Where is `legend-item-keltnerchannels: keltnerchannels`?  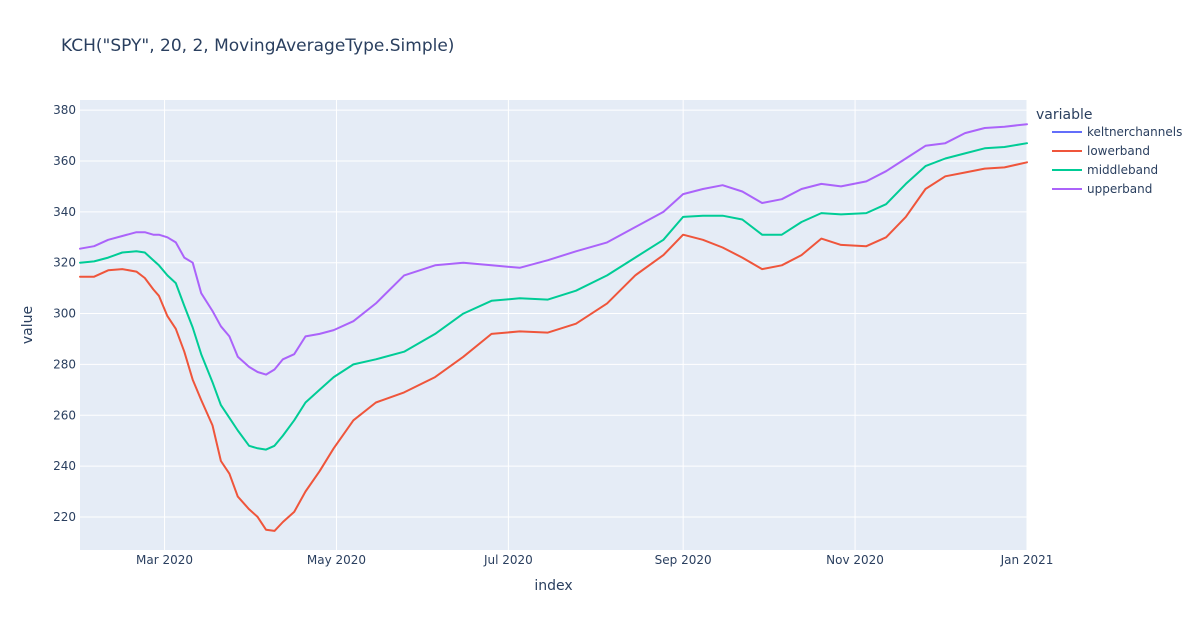
legend-item-keltnerchannels: keltnerchannels is located at coordinates (1117, 132).